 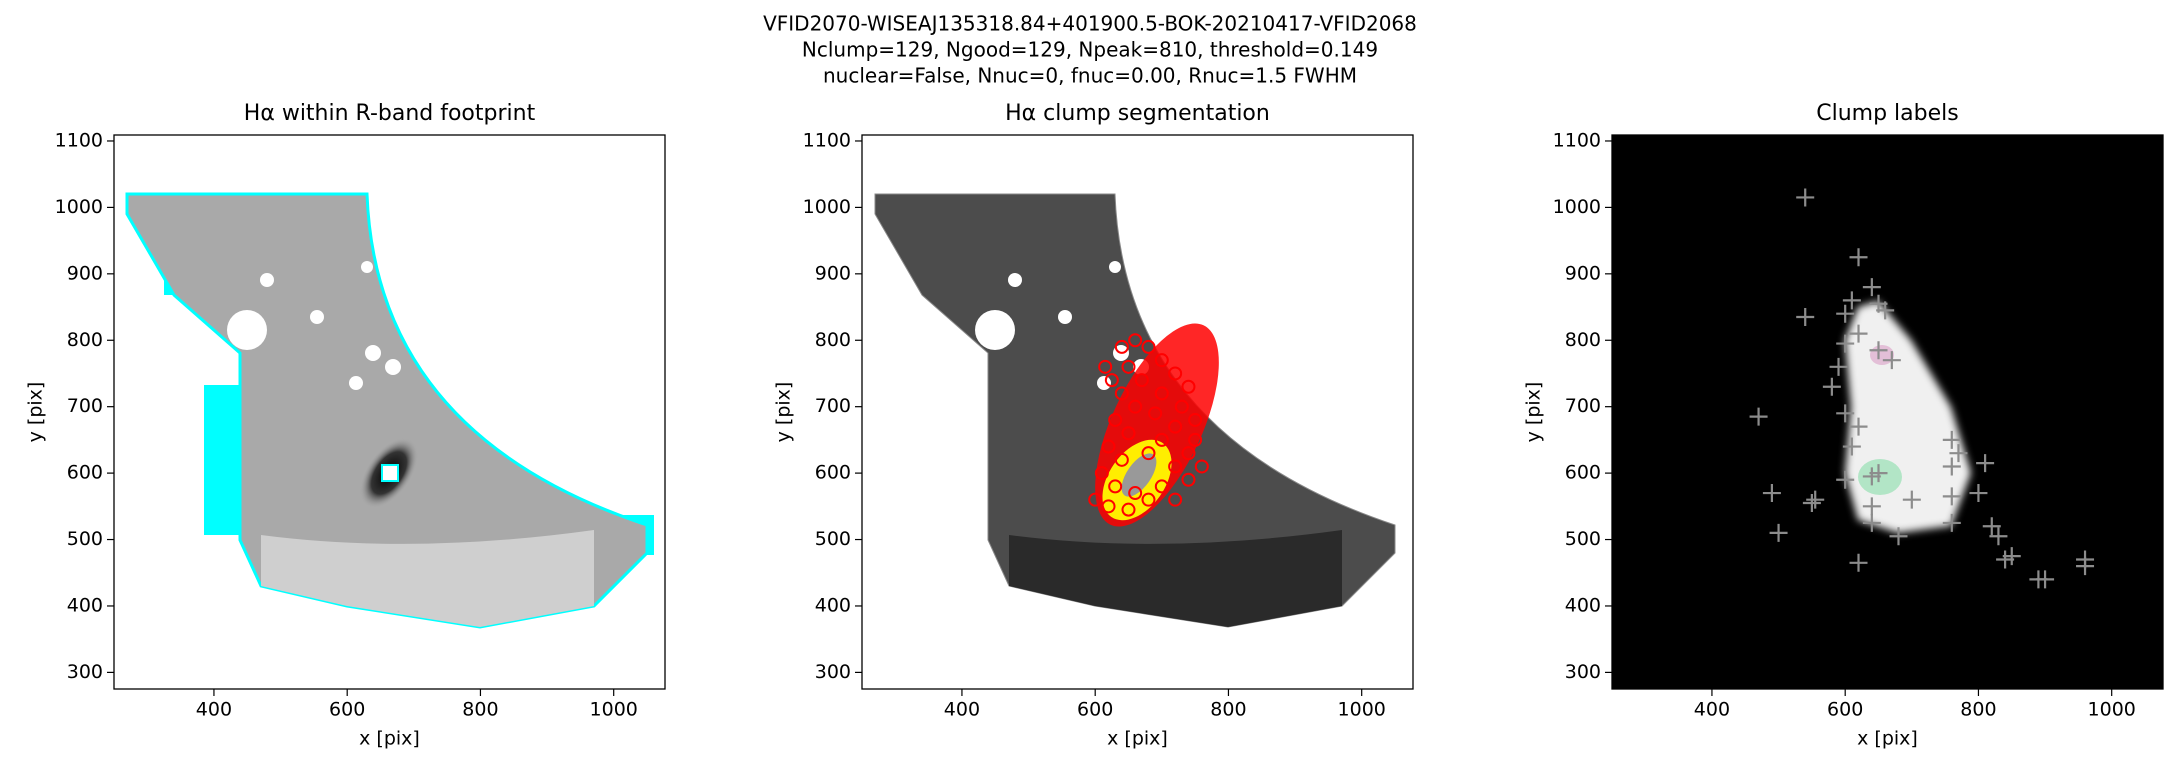 What do you see at coordinates (390, 113) in the screenshot?
I see `panel-title: Hα within R-band footprint` at bounding box center [390, 113].